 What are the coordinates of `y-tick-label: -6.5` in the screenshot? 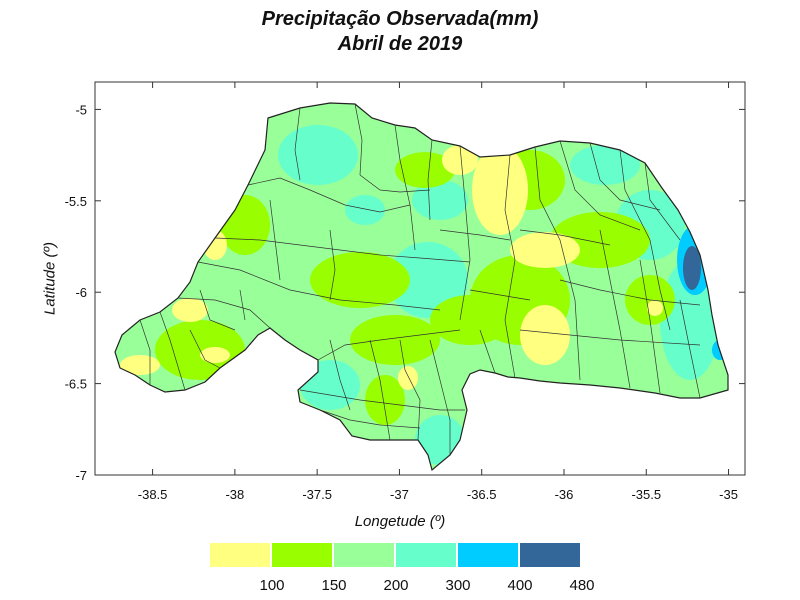 It's located at (76, 384).